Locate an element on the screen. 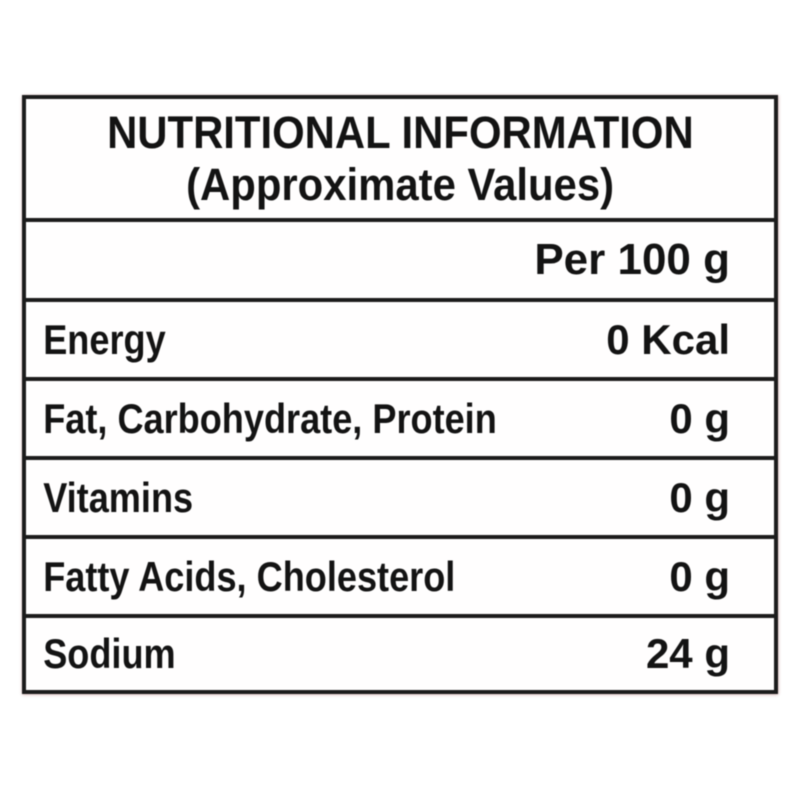  row-label-fat-carbohydrate-protein: Fat, Carbohydrate, Protein is located at coordinates (270, 418).